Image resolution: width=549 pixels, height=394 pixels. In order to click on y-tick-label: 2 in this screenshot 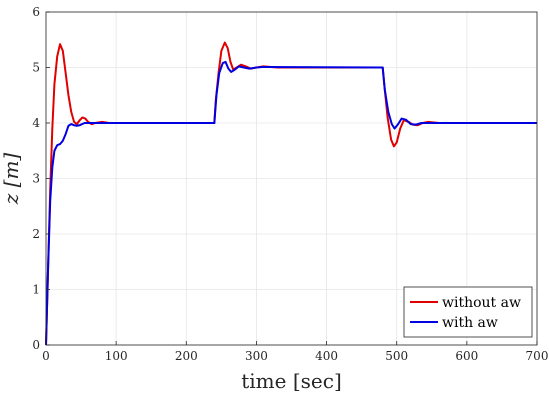, I will do `click(36, 234)`.